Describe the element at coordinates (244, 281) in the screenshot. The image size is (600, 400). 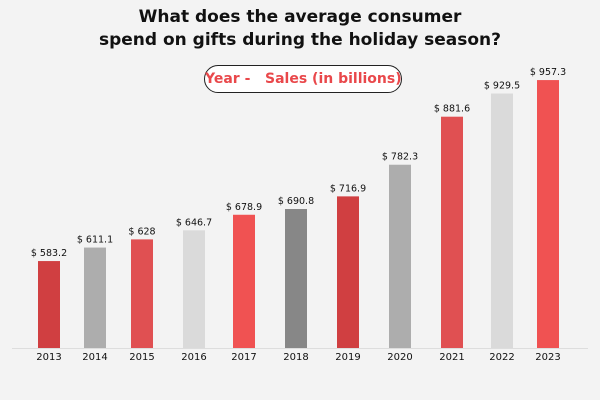
I see `bar-2017` at that location.